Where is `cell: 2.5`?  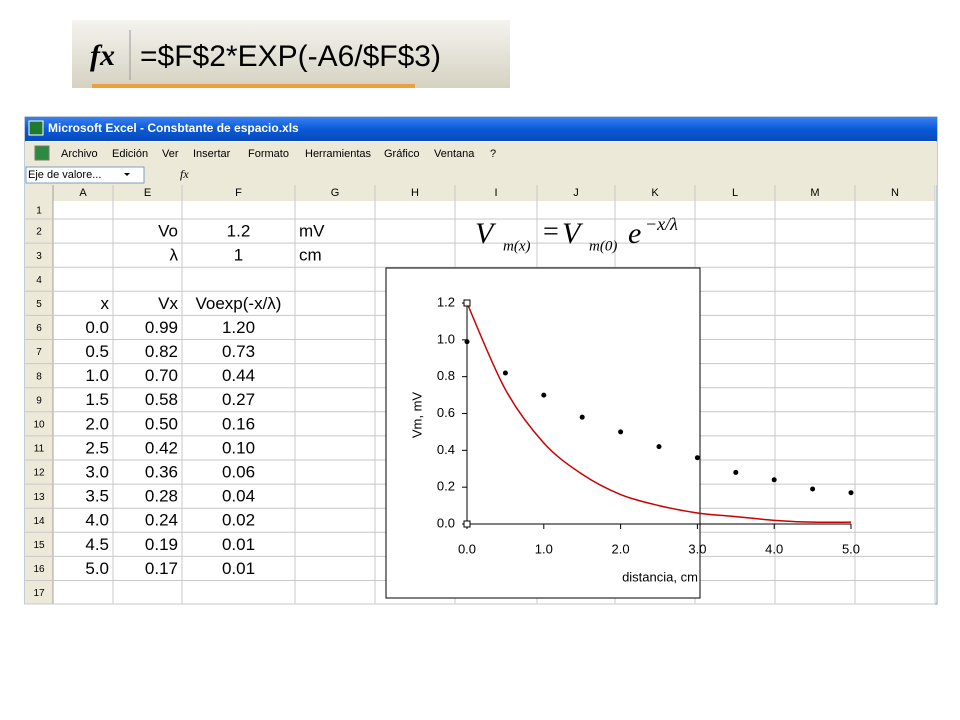
cell: 2.5 is located at coordinates (97, 447).